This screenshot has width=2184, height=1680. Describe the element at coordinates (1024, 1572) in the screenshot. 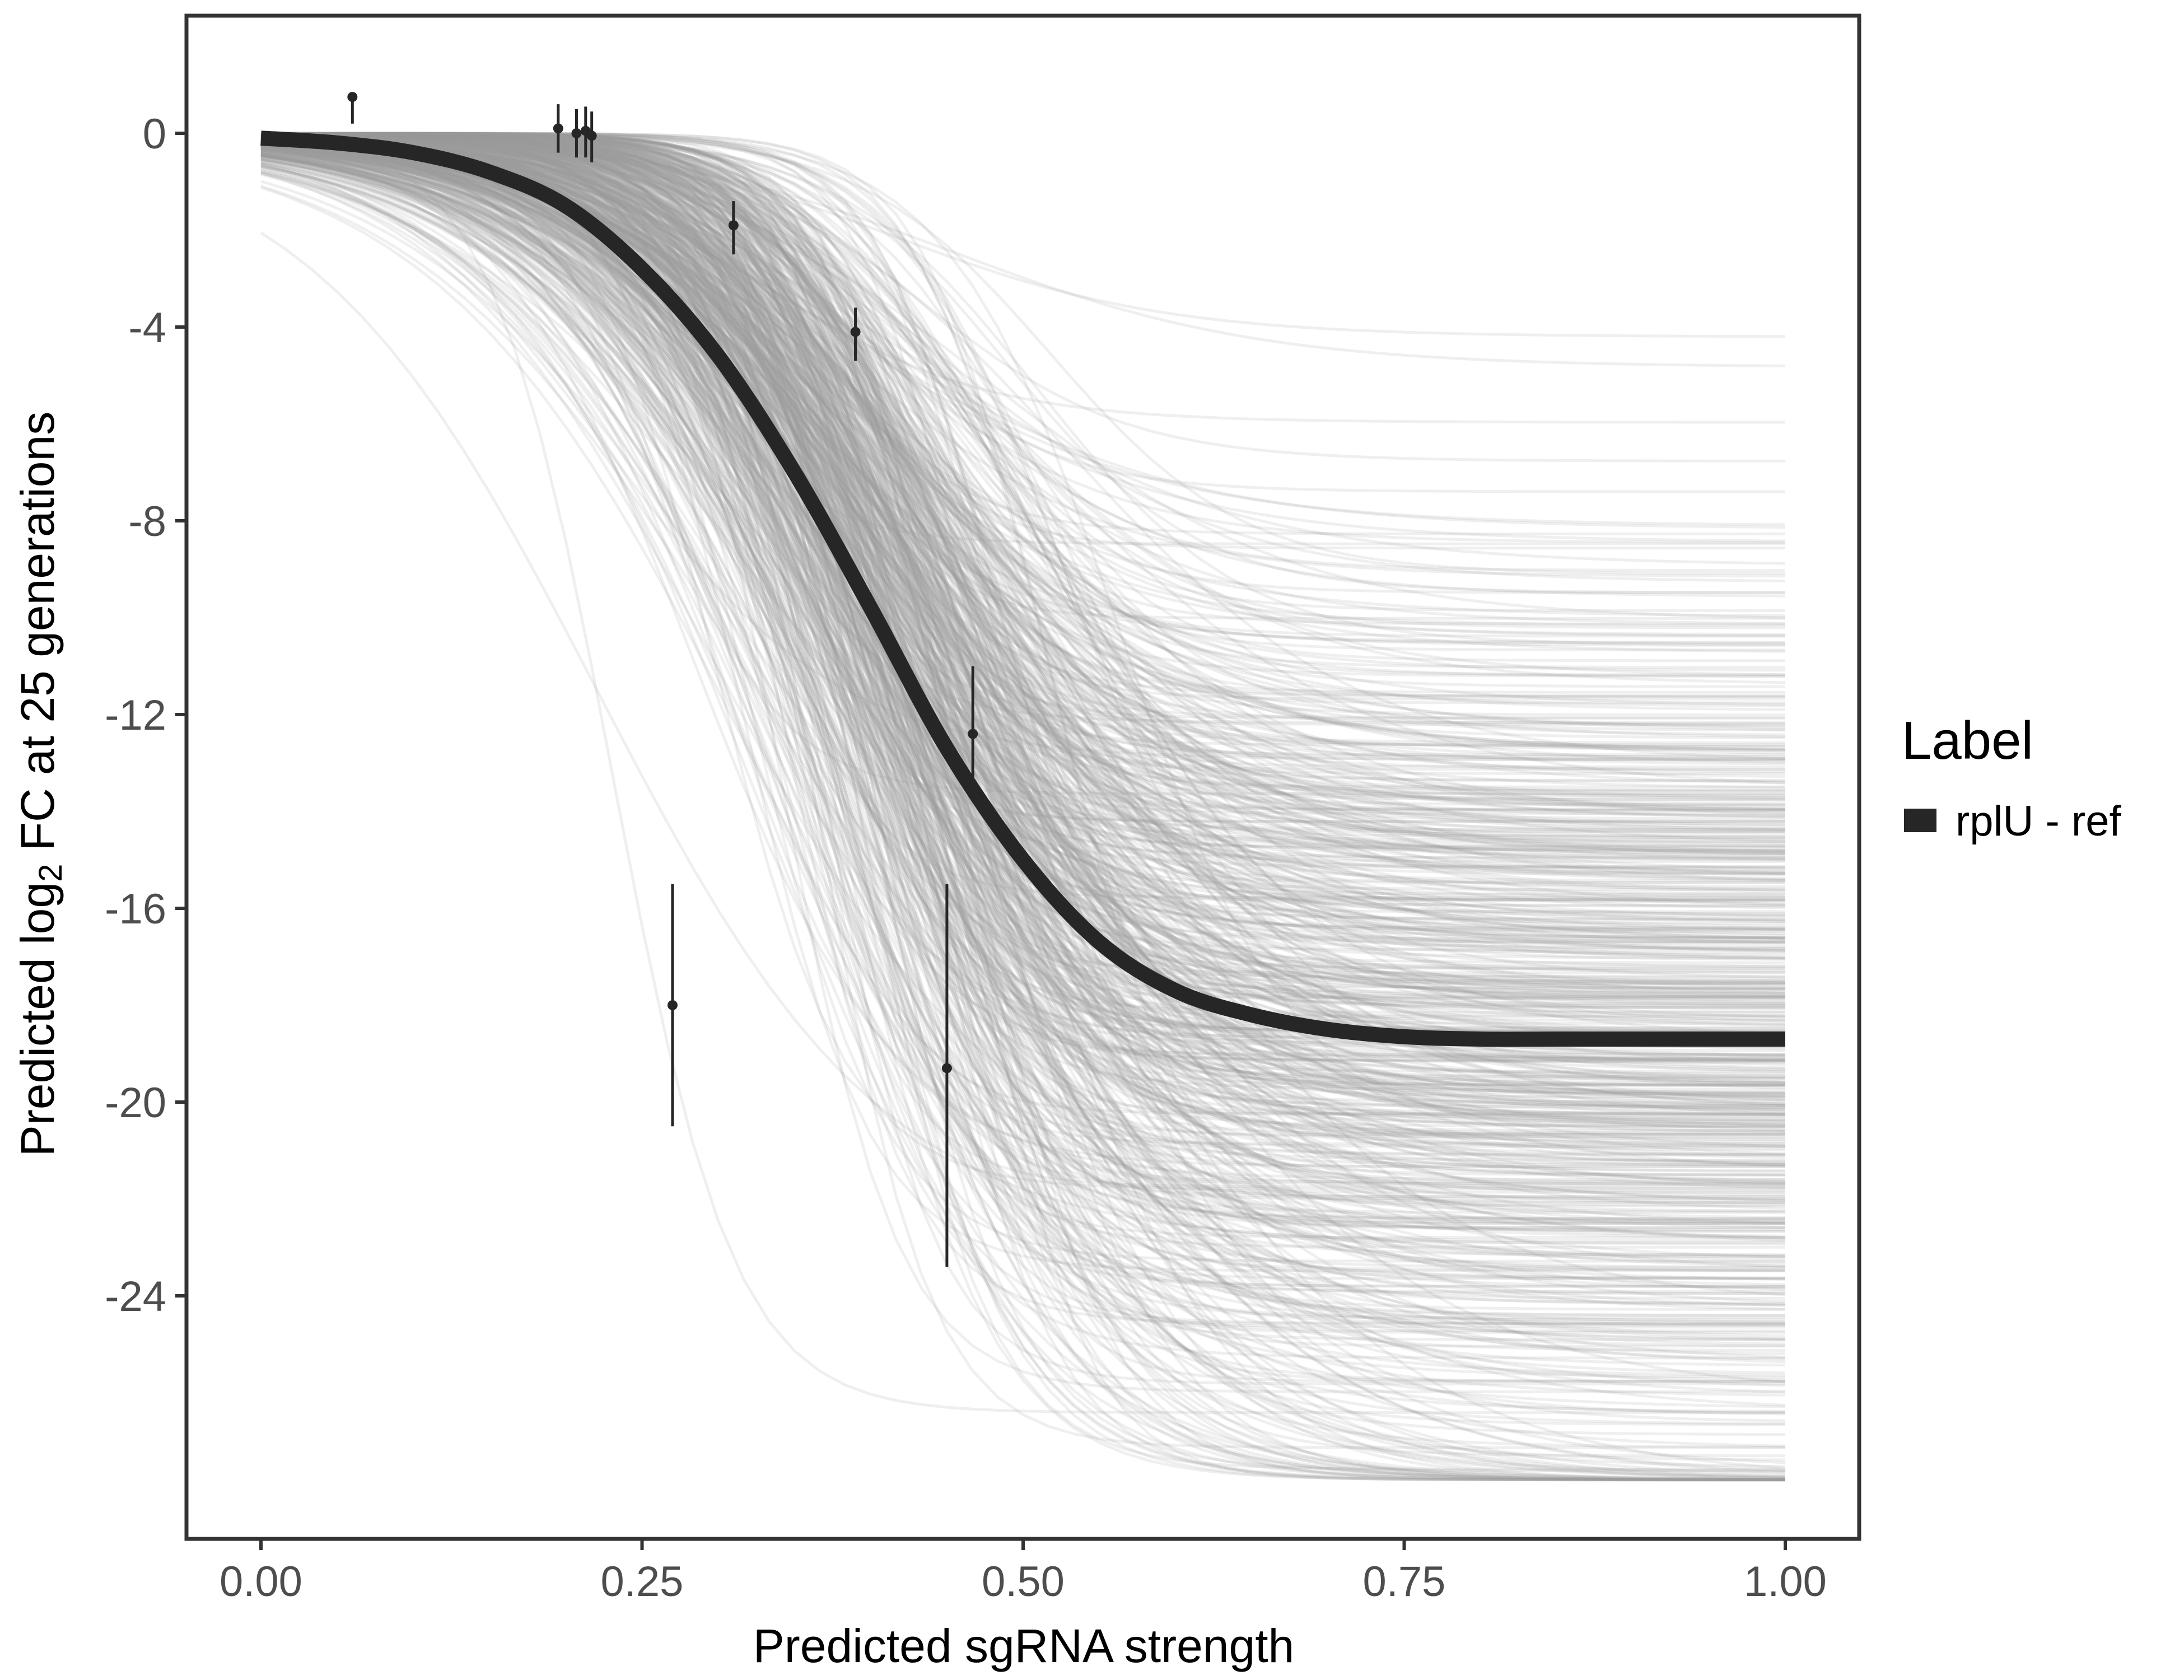

I see `x-axis: 0.00 0.25 0.50 0.75 1.00` at that location.